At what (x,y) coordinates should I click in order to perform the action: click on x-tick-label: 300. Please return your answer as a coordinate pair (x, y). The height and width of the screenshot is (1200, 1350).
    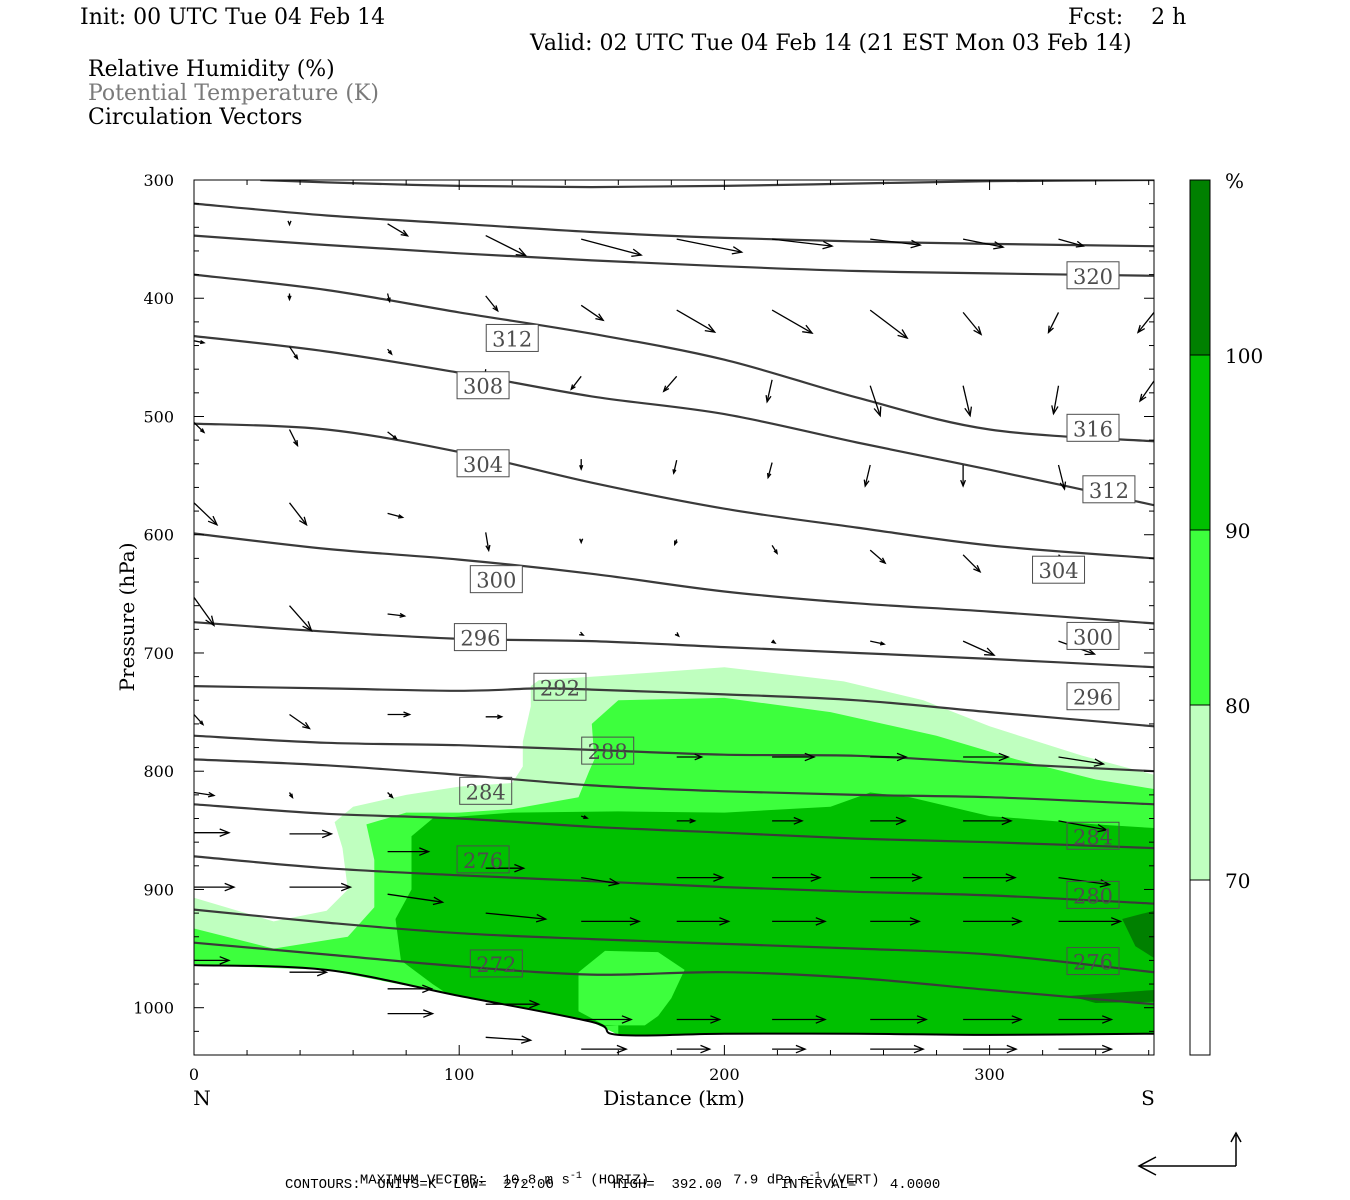
    Looking at the image, I should click on (989, 1074).